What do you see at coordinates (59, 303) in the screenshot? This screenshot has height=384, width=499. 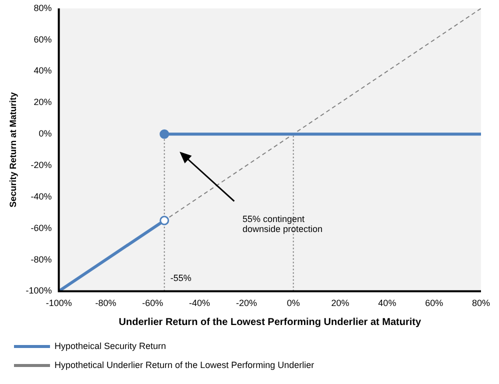 I see `x-tick-label: -100%` at bounding box center [59, 303].